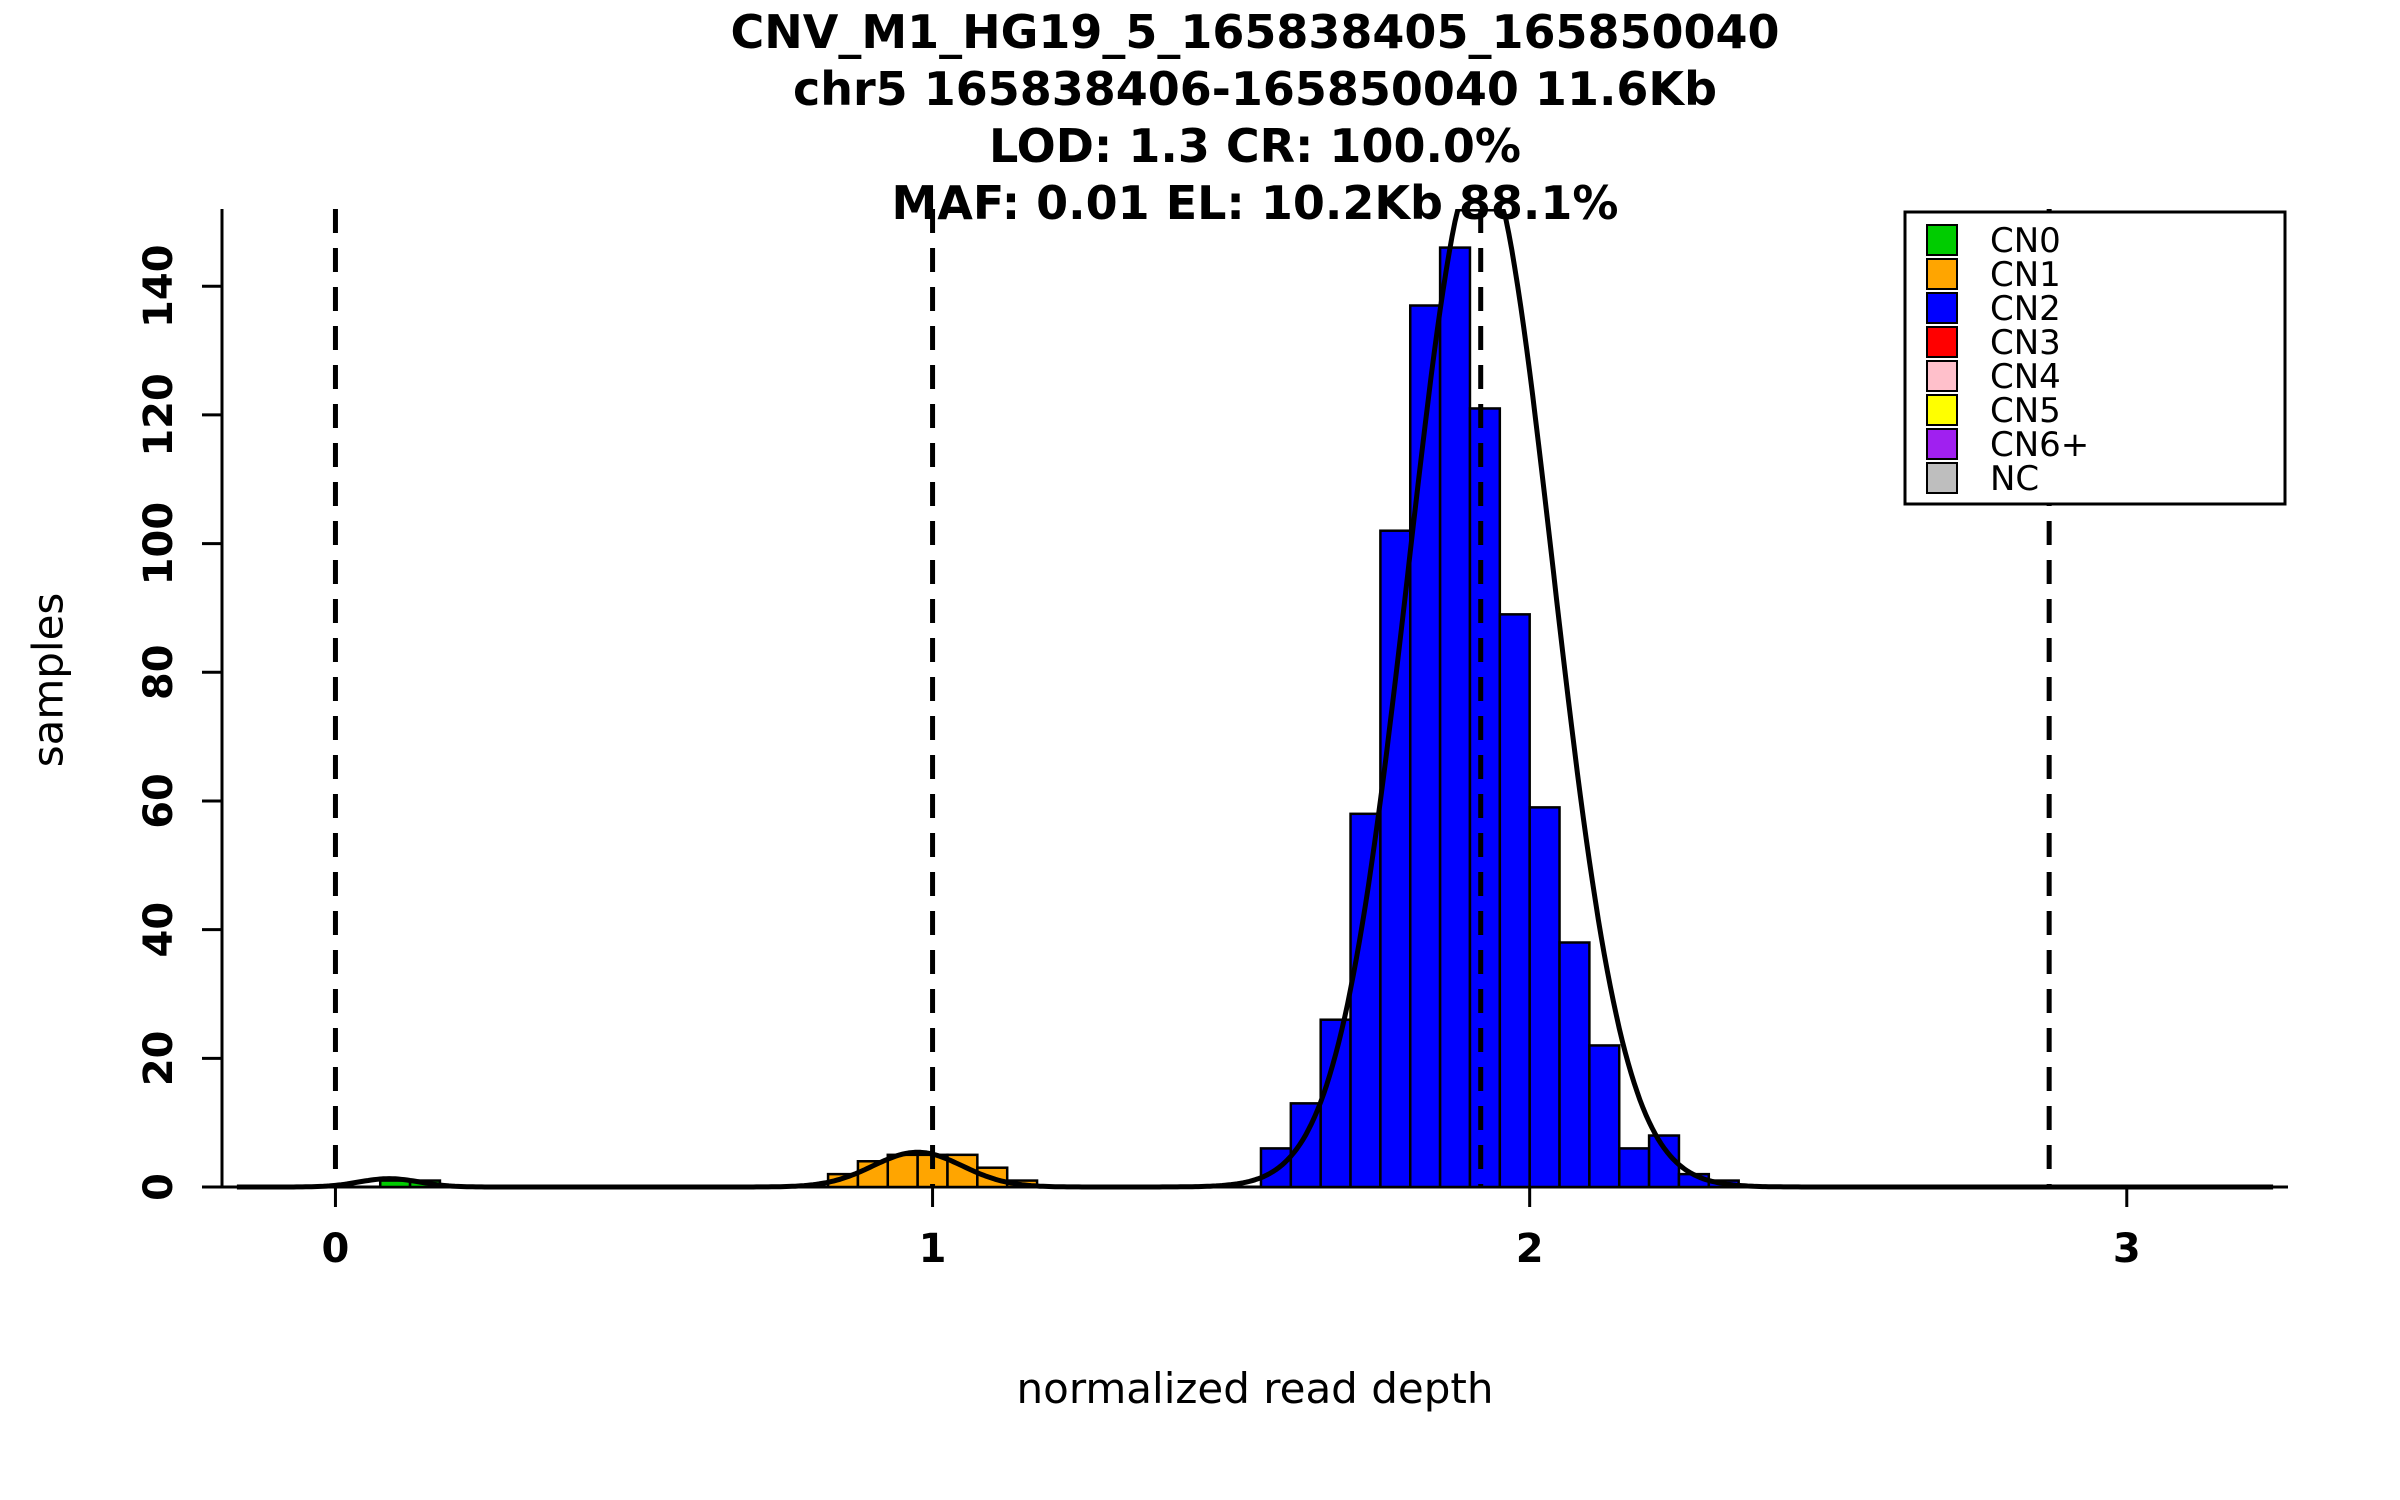 The image size is (2400, 1500). I want to click on y-axis-tick-label: 60, so click(159, 801).